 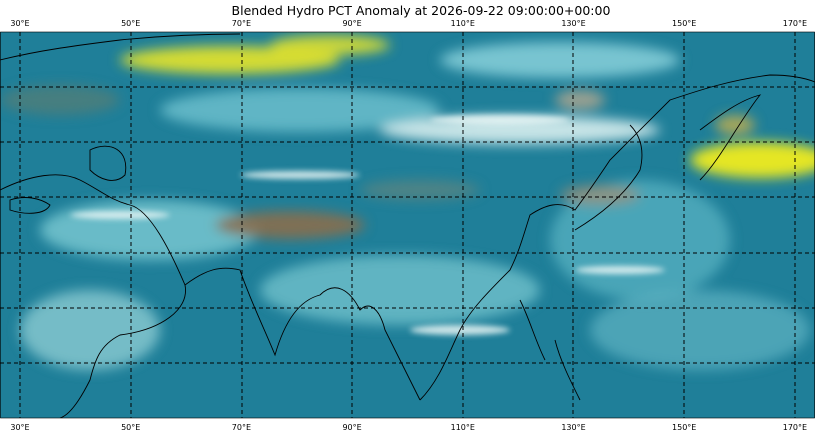 What do you see at coordinates (19, 23) in the screenshot?
I see `top-longitude-label: 30°E` at bounding box center [19, 23].